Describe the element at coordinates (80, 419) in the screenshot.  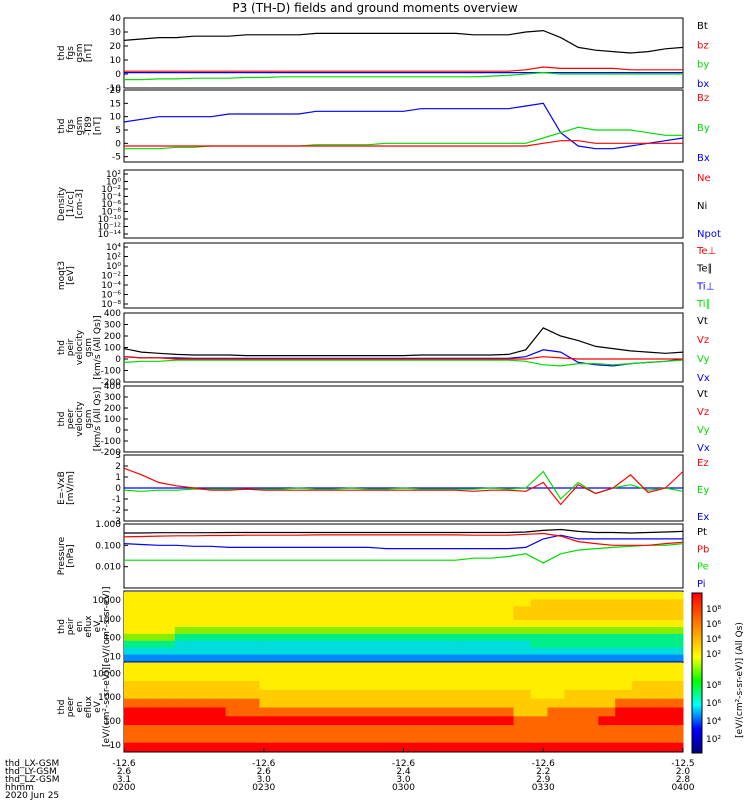
I see `y-axis-label: velocity` at that location.